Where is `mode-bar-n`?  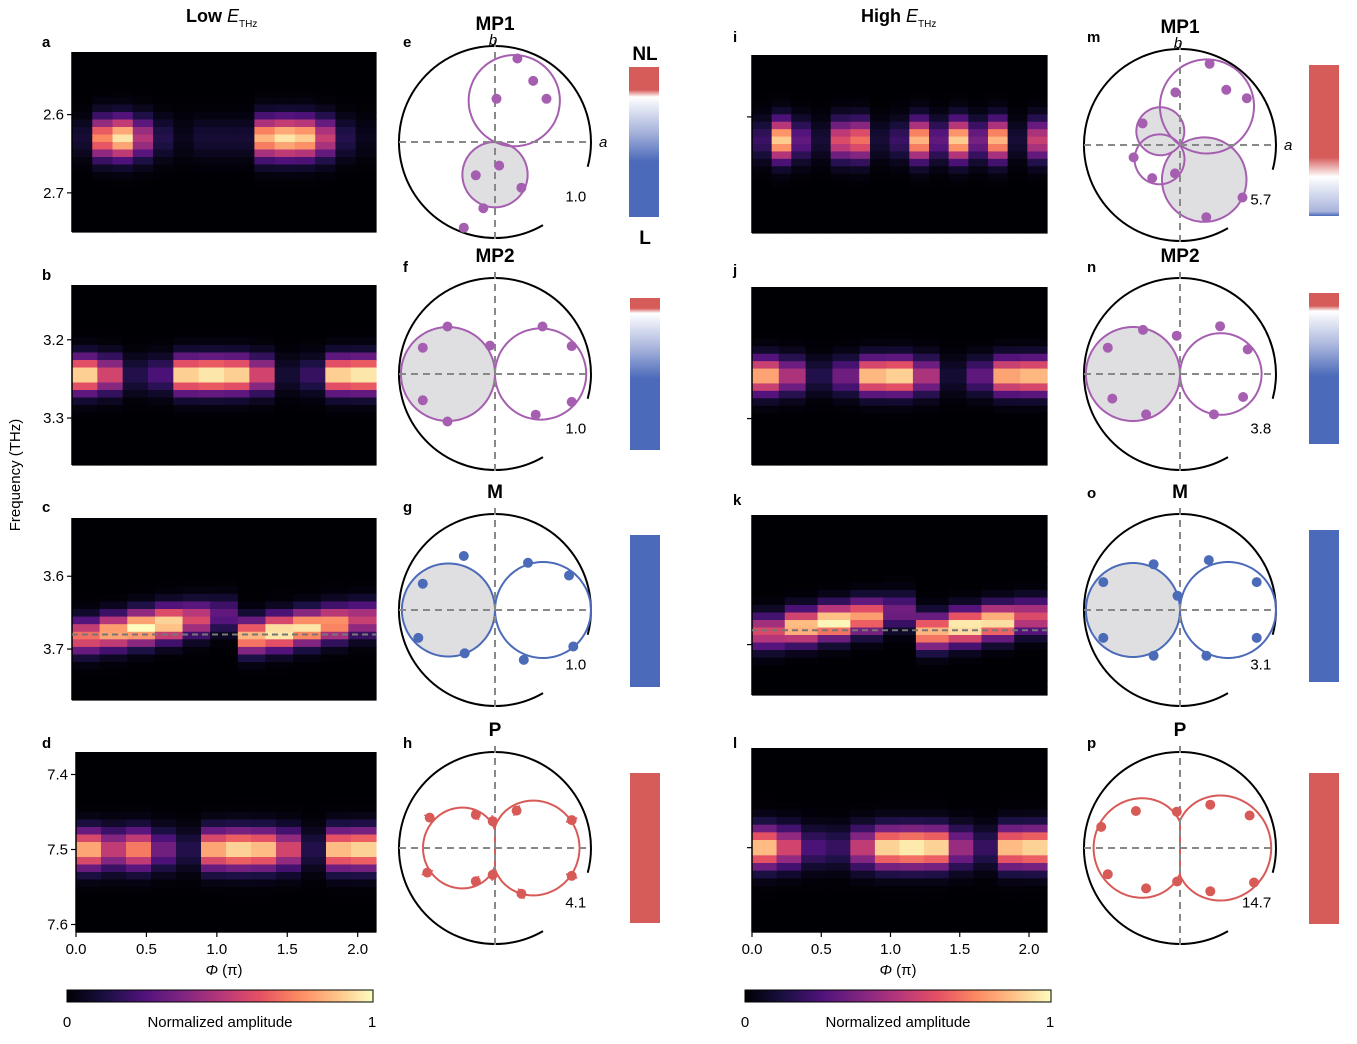 mode-bar-n is located at coordinates (1324, 368).